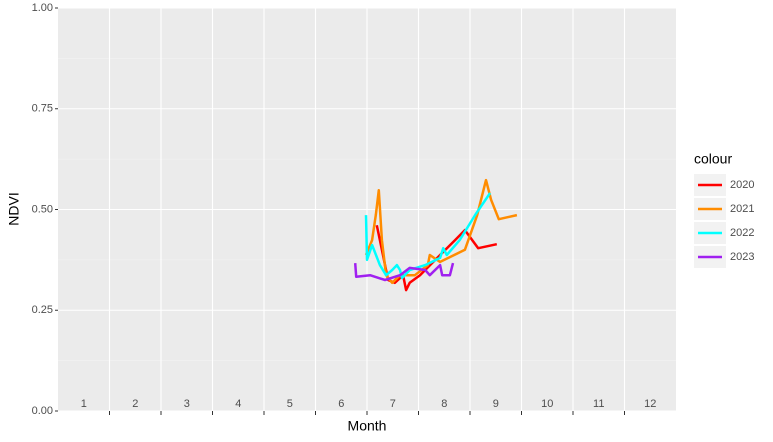  What do you see at coordinates (42, 310) in the screenshot?
I see `y-tick-label: 0.25` at bounding box center [42, 310].